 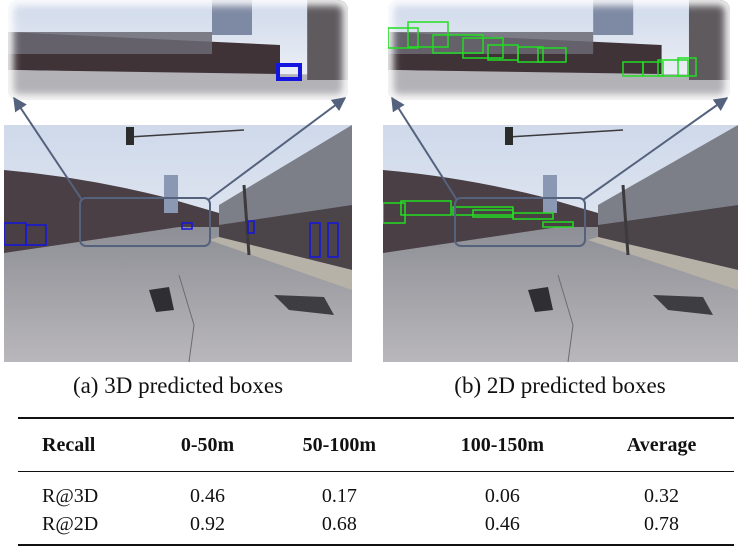 I want to click on header-cell: Recall, so click(x=69, y=444).